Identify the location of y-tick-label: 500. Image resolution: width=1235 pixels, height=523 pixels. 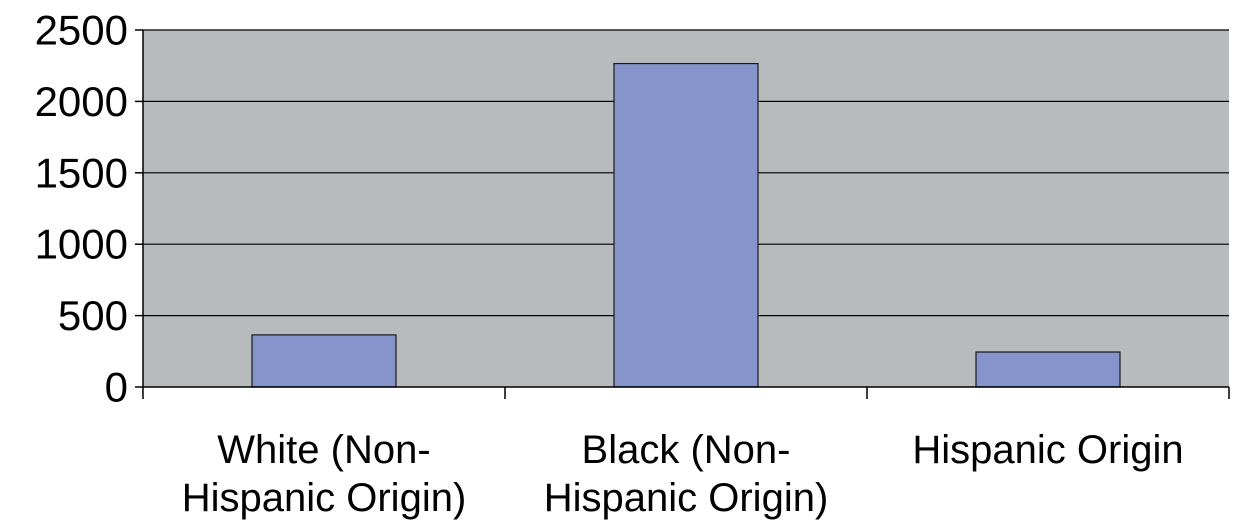
(93, 315).